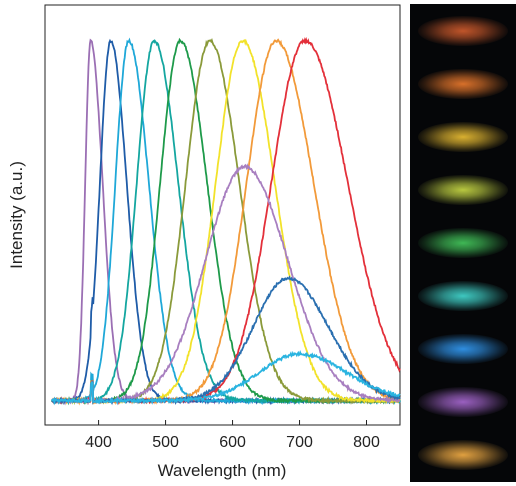 The width and height of the screenshot is (516, 486). Describe the element at coordinates (299, 442) in the screenshot. I see `x-tick-label: 700` at that location.